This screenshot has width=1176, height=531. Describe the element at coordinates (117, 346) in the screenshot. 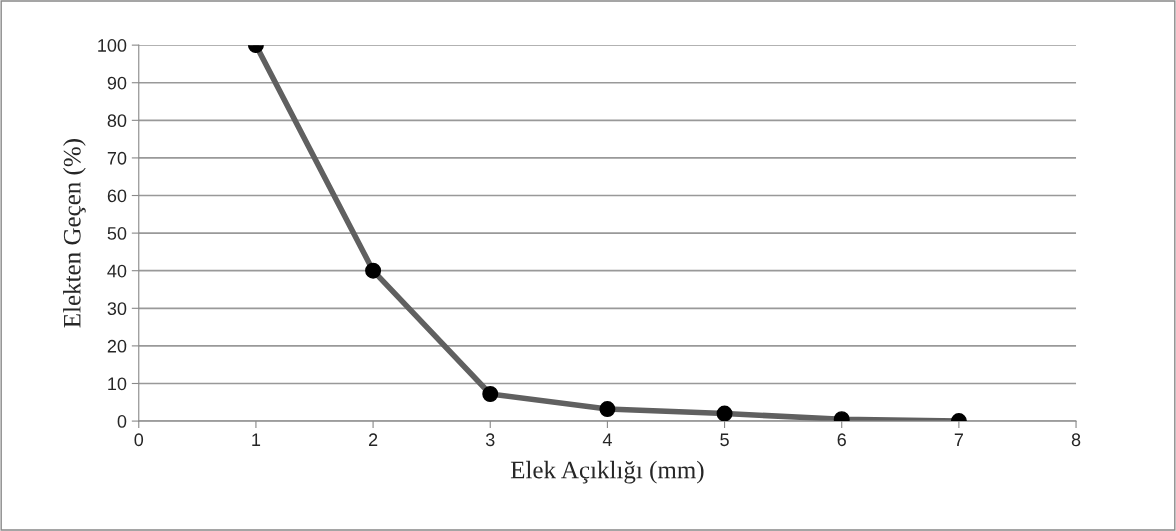

I see `y-tick-label: 20` at that location.